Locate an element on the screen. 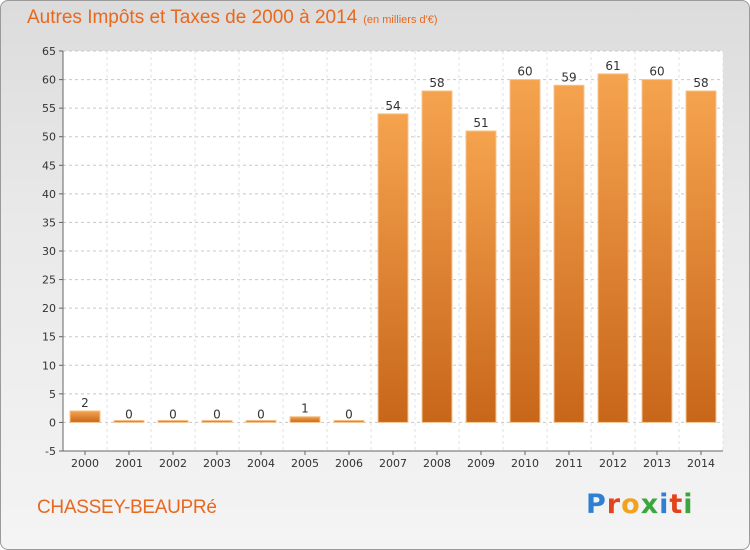 The image size is (750, 550). title-unit: (en milliers d'€) is located at coordinates (400, 20).